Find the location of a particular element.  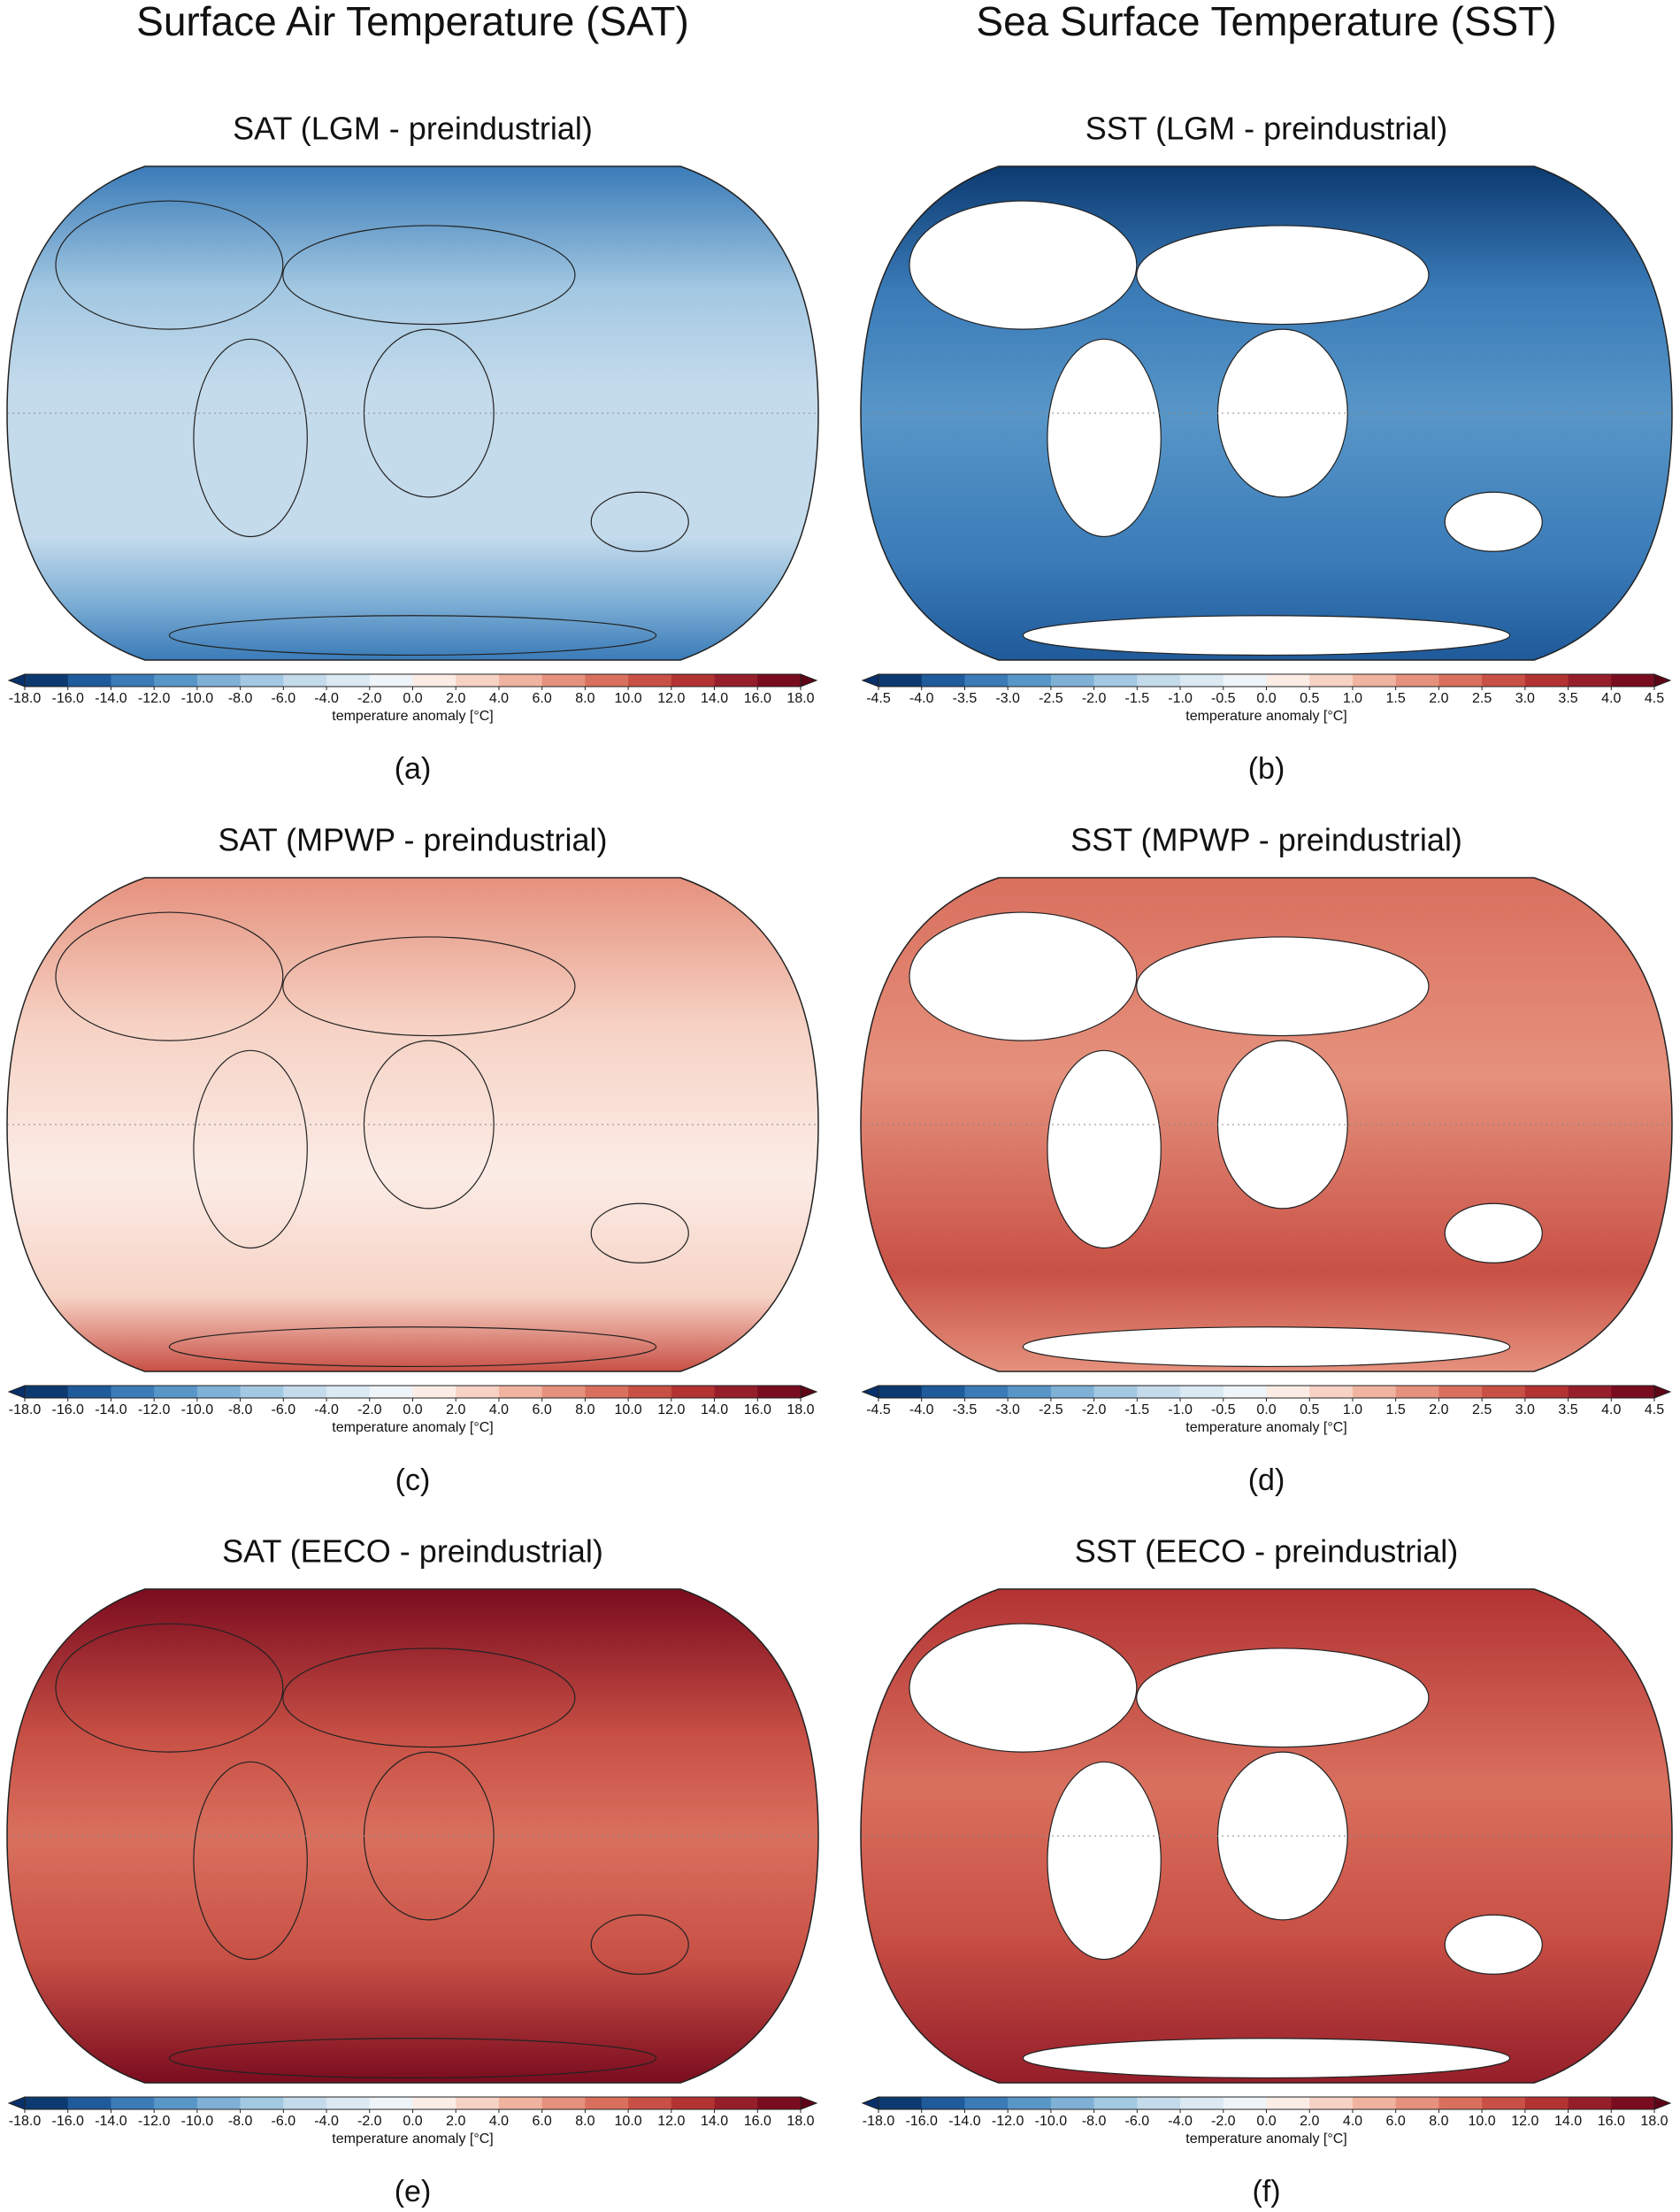

colorbar-tick-label: 1.0 is located at coordinates (1352, 1410).